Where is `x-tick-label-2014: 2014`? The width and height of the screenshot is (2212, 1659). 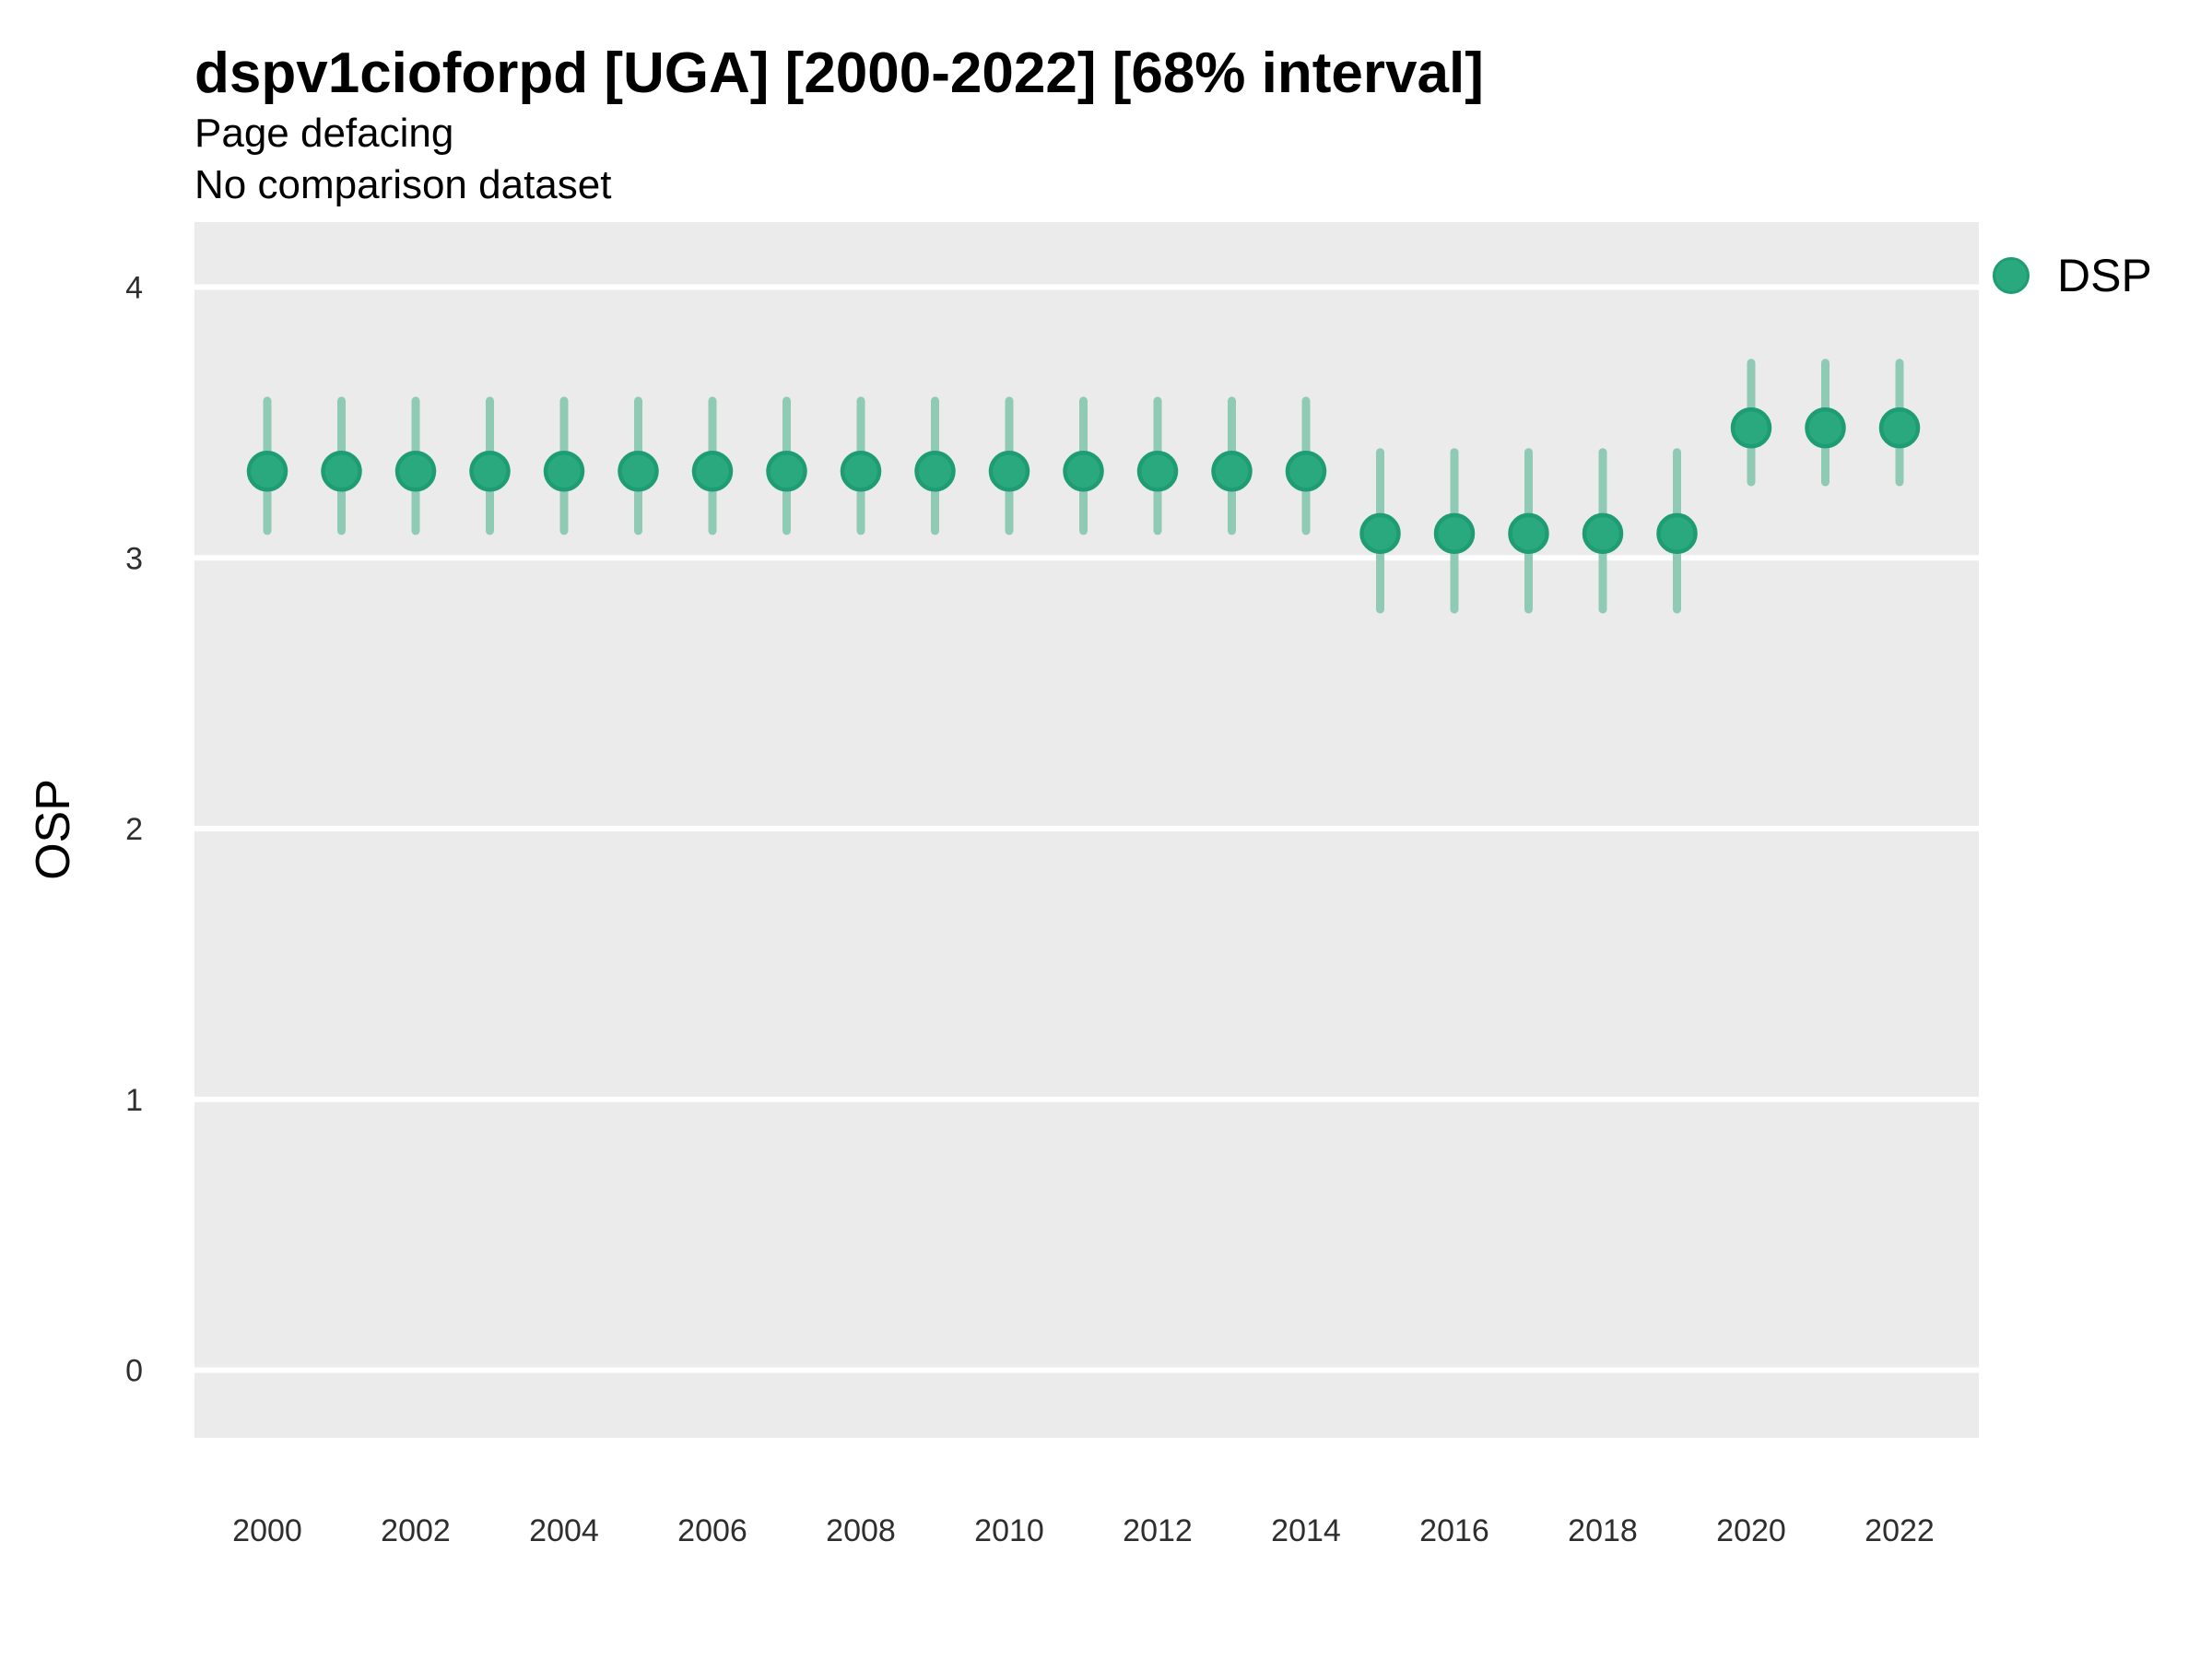 x-tick-label-2014: 2014 is located at coordinates (1306, 1530).